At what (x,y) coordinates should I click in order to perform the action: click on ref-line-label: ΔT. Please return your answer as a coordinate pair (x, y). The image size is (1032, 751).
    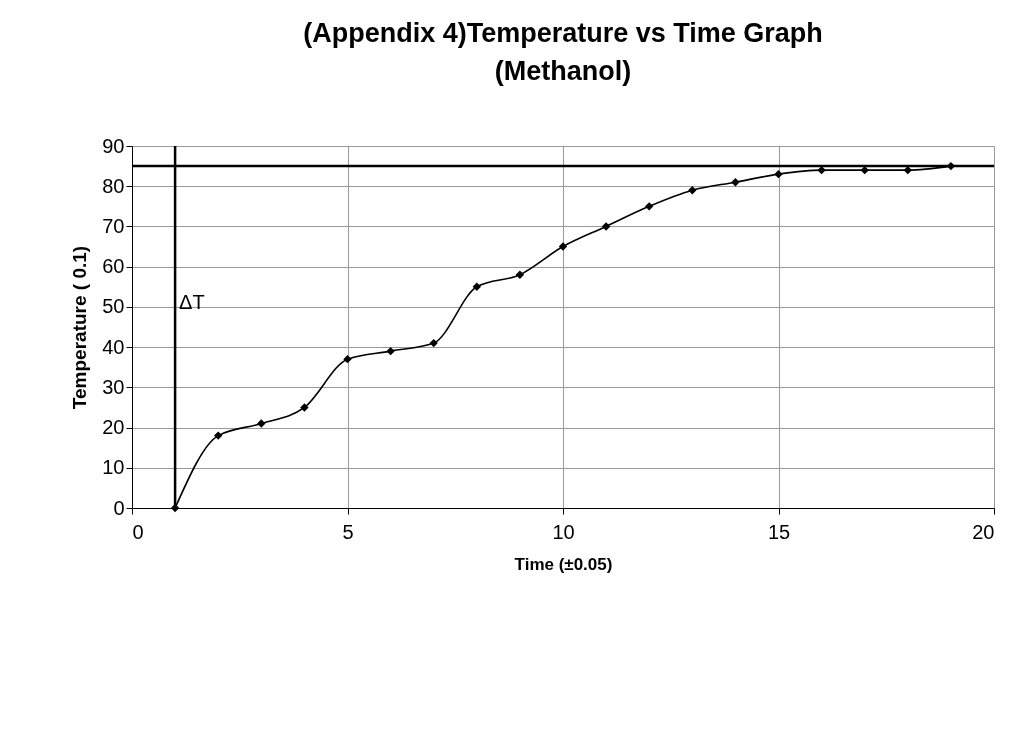
    Looking at the image, I should click on (192, 301).